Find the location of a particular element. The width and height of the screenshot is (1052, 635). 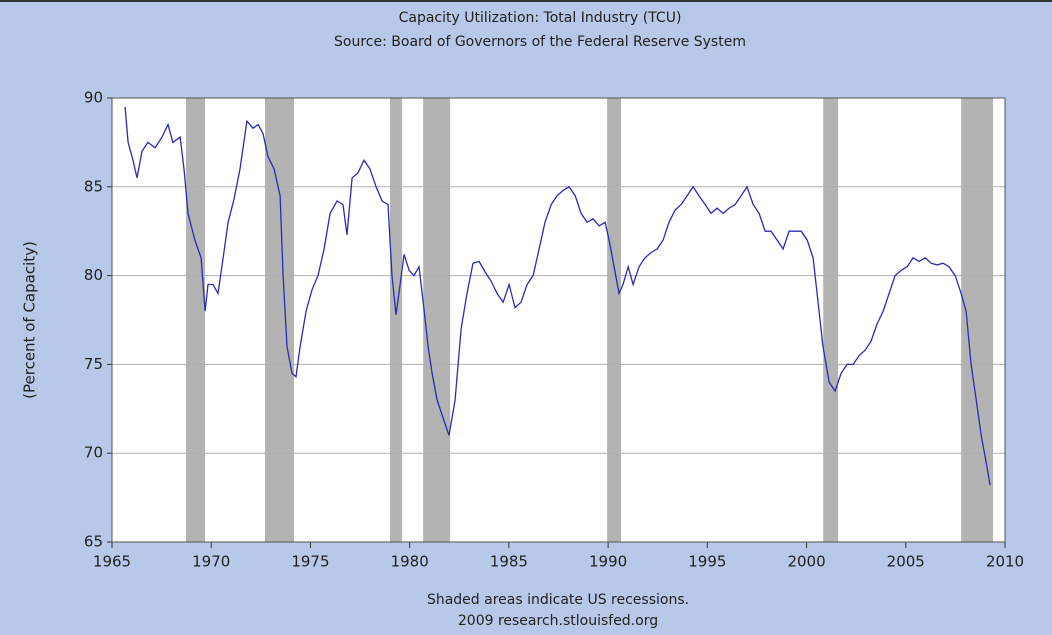

y-tick-label: 70 is located at coordinates (93, 453).